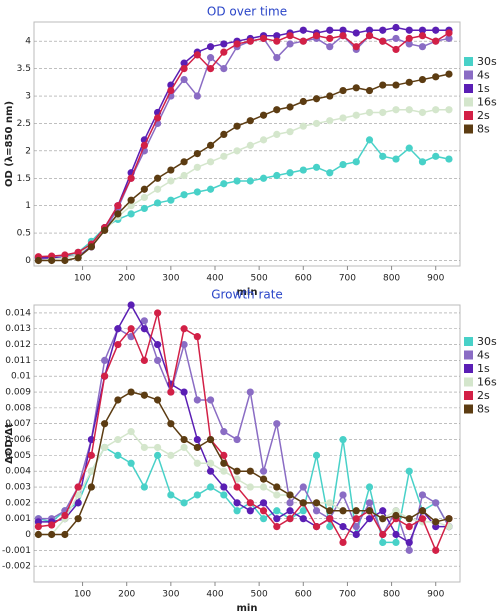  I want to click on legend-label: 8s, so click(483, 409).